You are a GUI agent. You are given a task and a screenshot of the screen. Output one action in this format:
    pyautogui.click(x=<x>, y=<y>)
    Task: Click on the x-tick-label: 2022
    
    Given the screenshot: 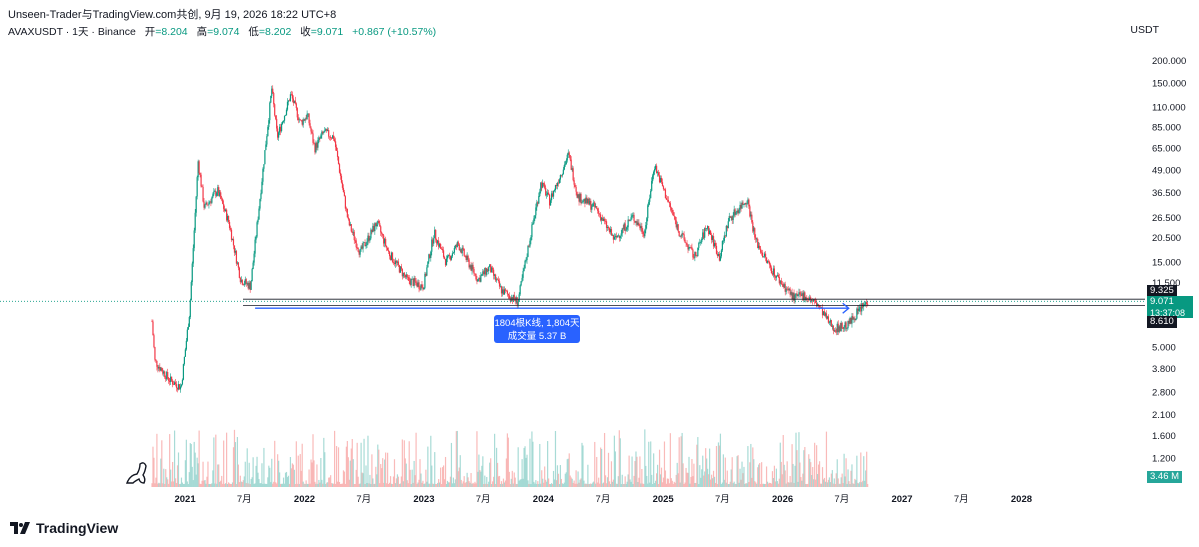 What is the action you would take?
    pyautogui.click(x=304, y=499)
    